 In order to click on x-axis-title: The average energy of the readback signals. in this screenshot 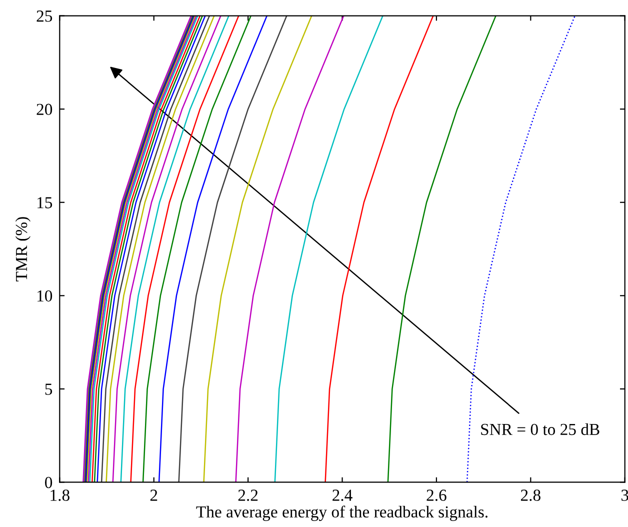, I will do `click(342, 513)`.